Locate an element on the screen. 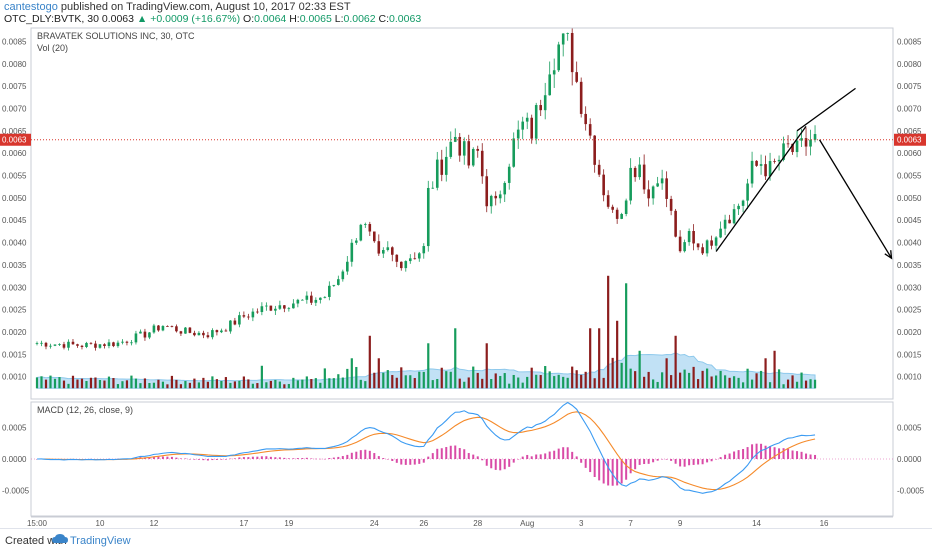 This screenshot has width=932, height=551. created-with: Created with is located at coordinates (36, 541).